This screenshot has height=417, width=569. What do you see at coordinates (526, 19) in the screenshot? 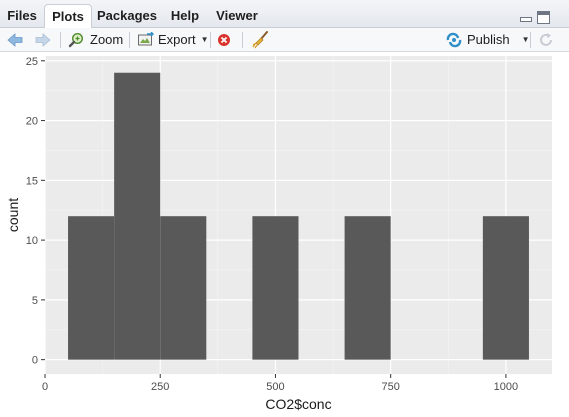
I see `minimize-icon` at bounding box center [526, 19].